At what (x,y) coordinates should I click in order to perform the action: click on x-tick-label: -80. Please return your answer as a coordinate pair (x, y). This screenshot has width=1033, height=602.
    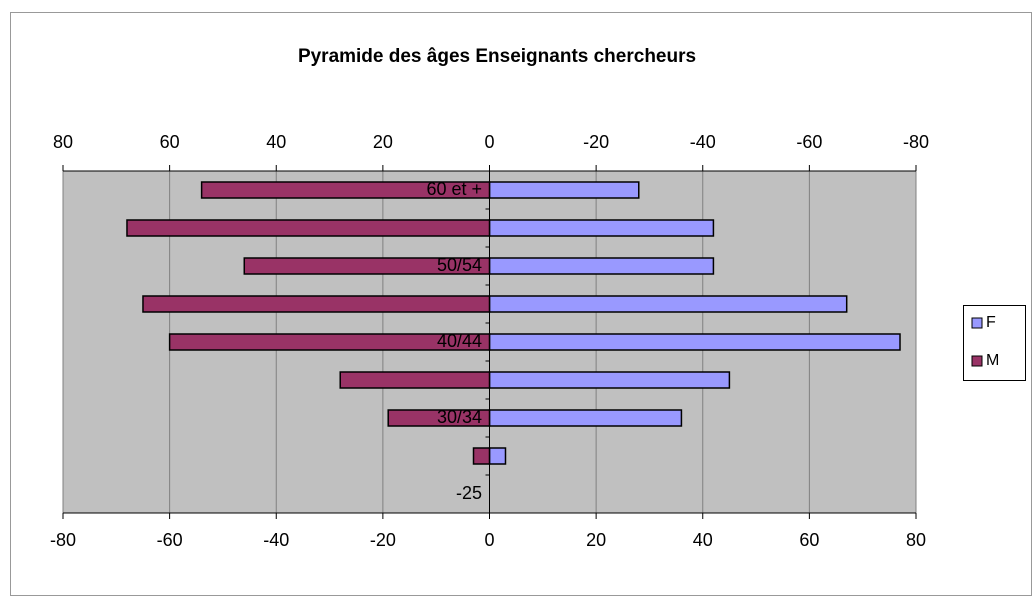
    Looking at the image, I should click on (63, 540).